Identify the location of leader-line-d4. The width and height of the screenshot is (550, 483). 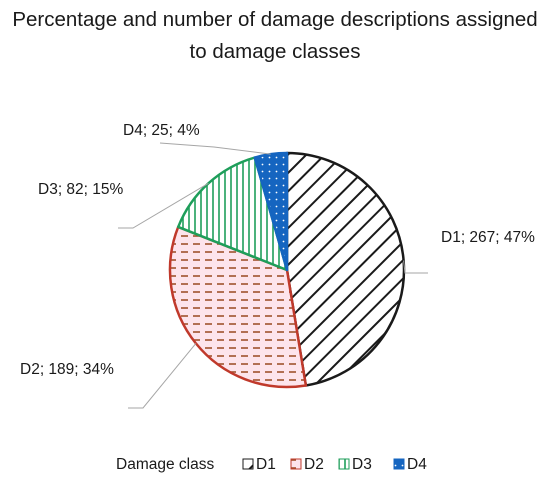
(215, 148).